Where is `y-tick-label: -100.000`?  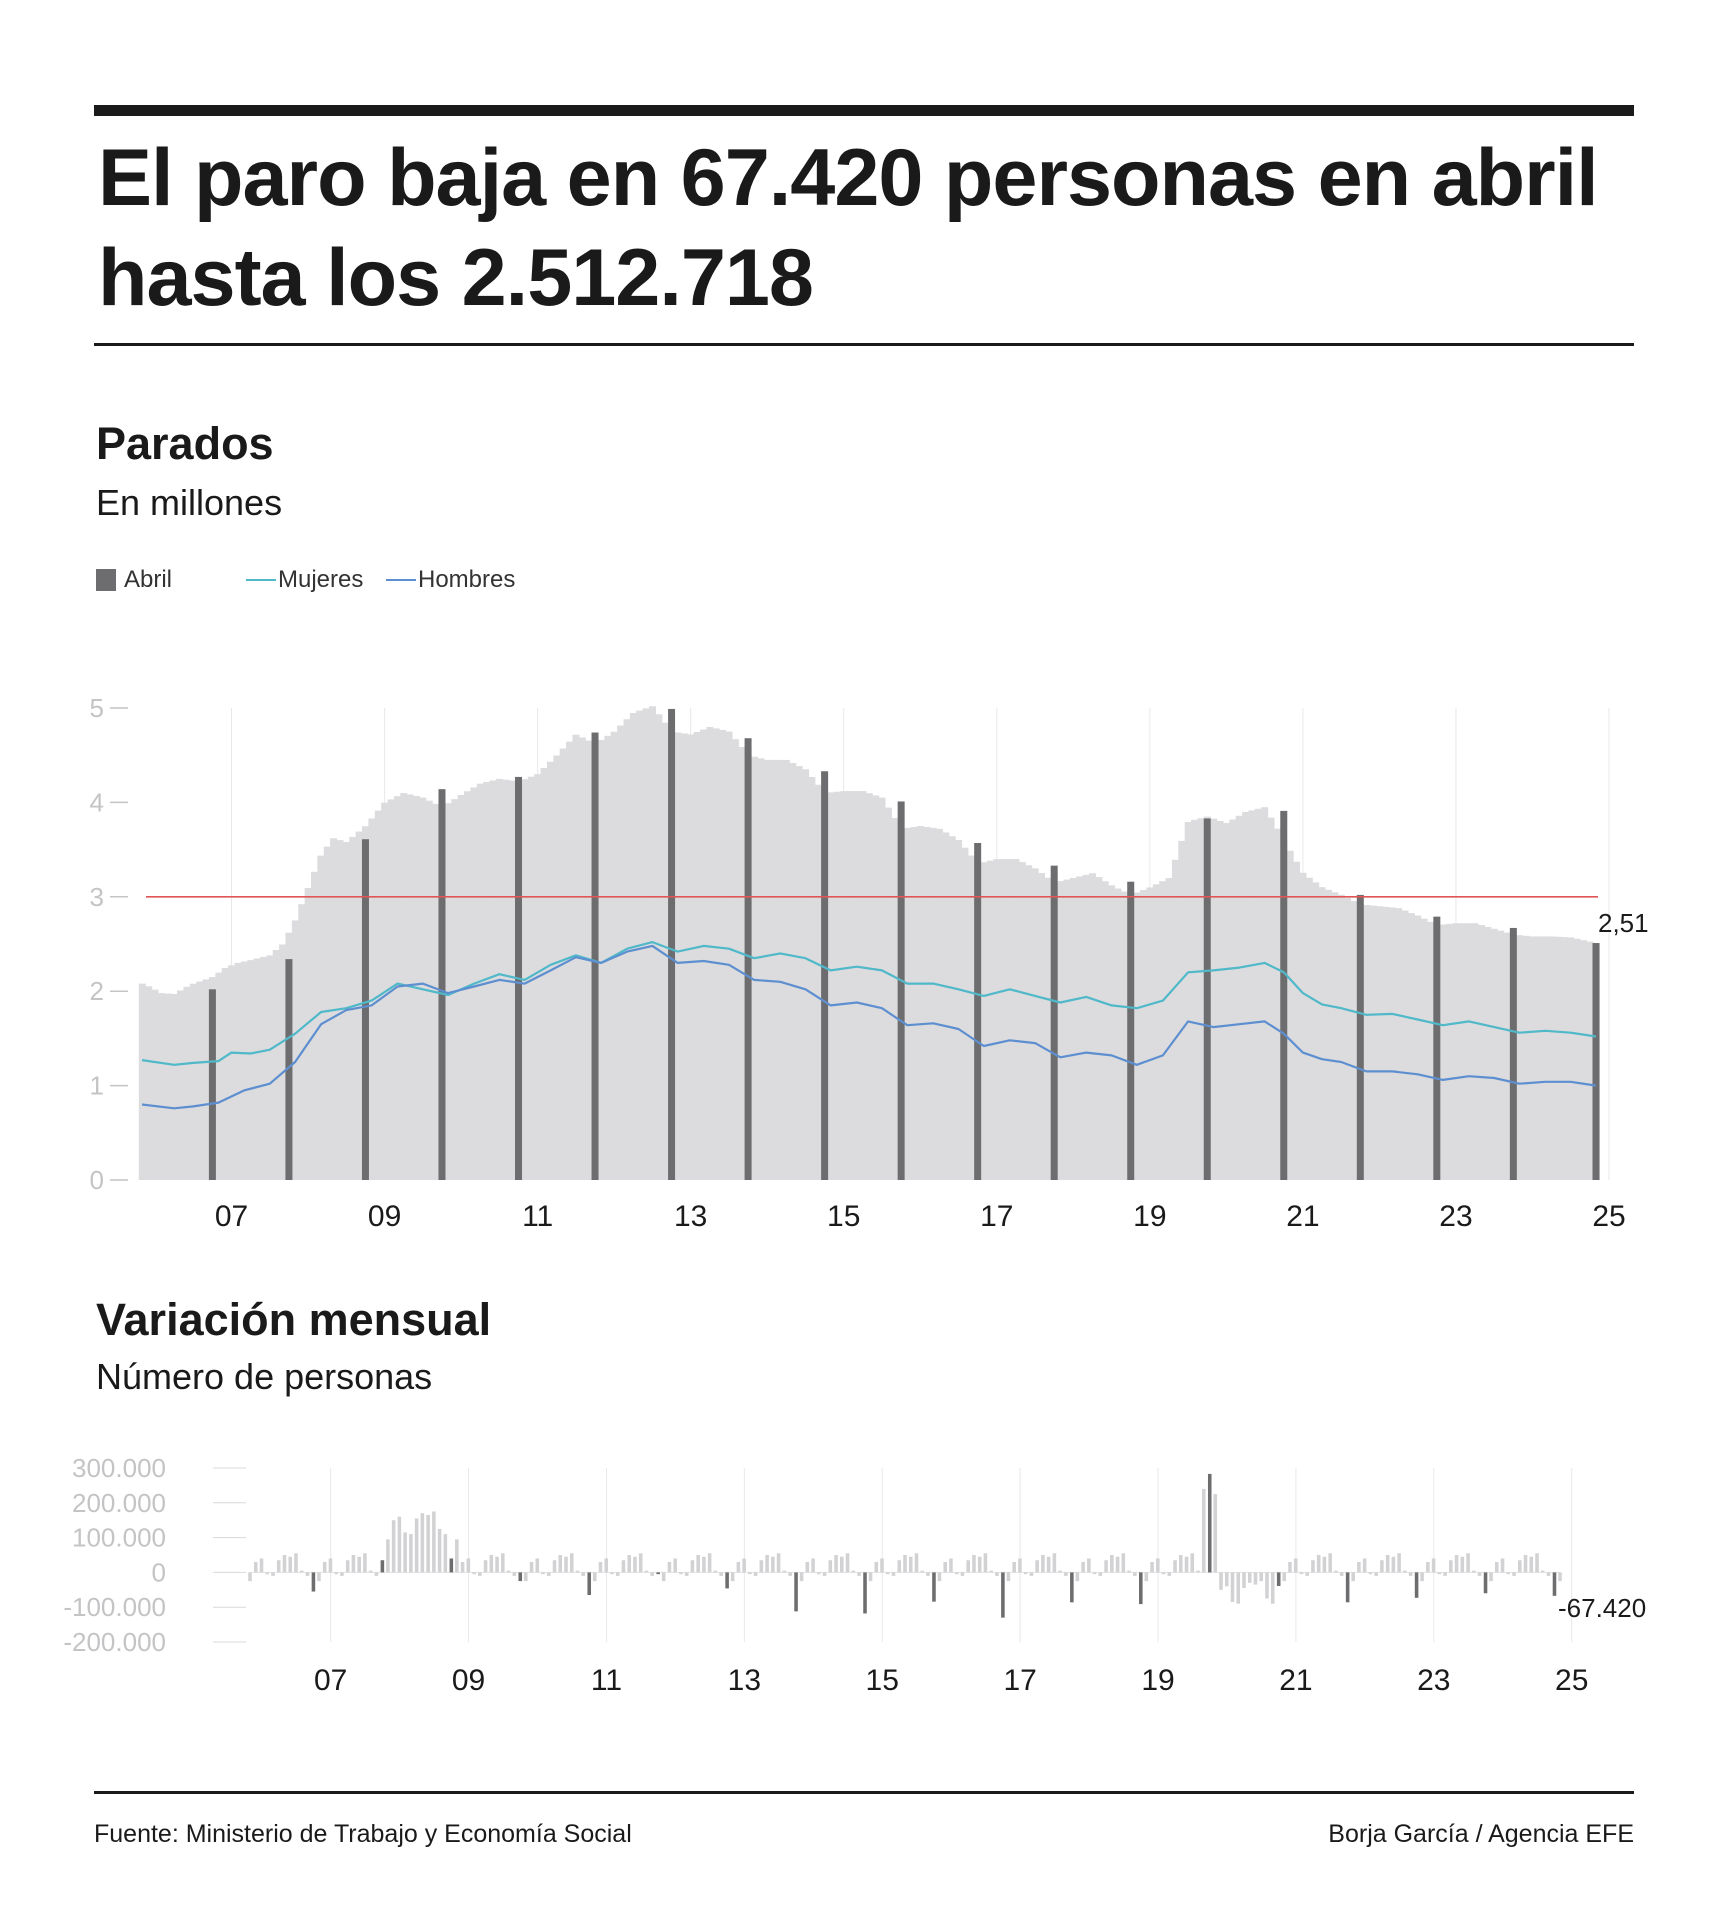 y-tick-label: -100.000 is located at coordinates (114, 1607).